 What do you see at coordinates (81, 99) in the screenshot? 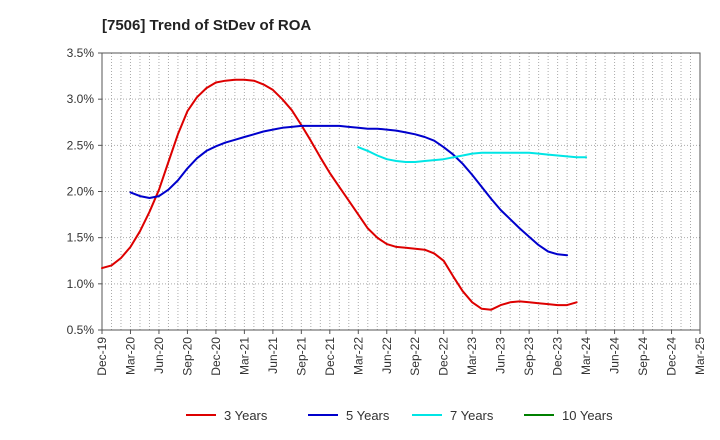
I see `y-tick-label: 3.0%` at bounding box center [81, 99].